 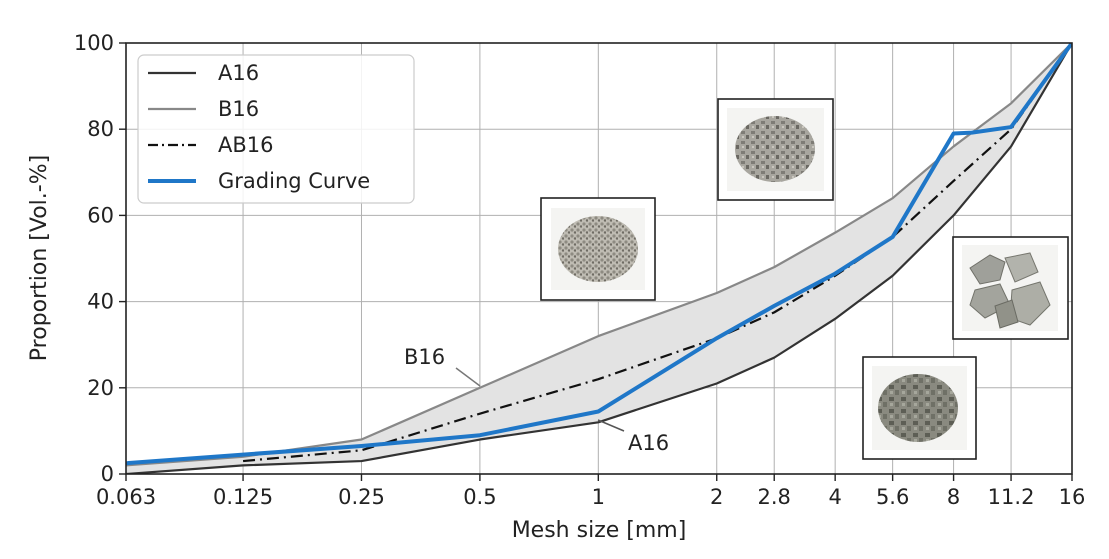 I want to click on y-tick-label: 40, so click(x=100, y=302).